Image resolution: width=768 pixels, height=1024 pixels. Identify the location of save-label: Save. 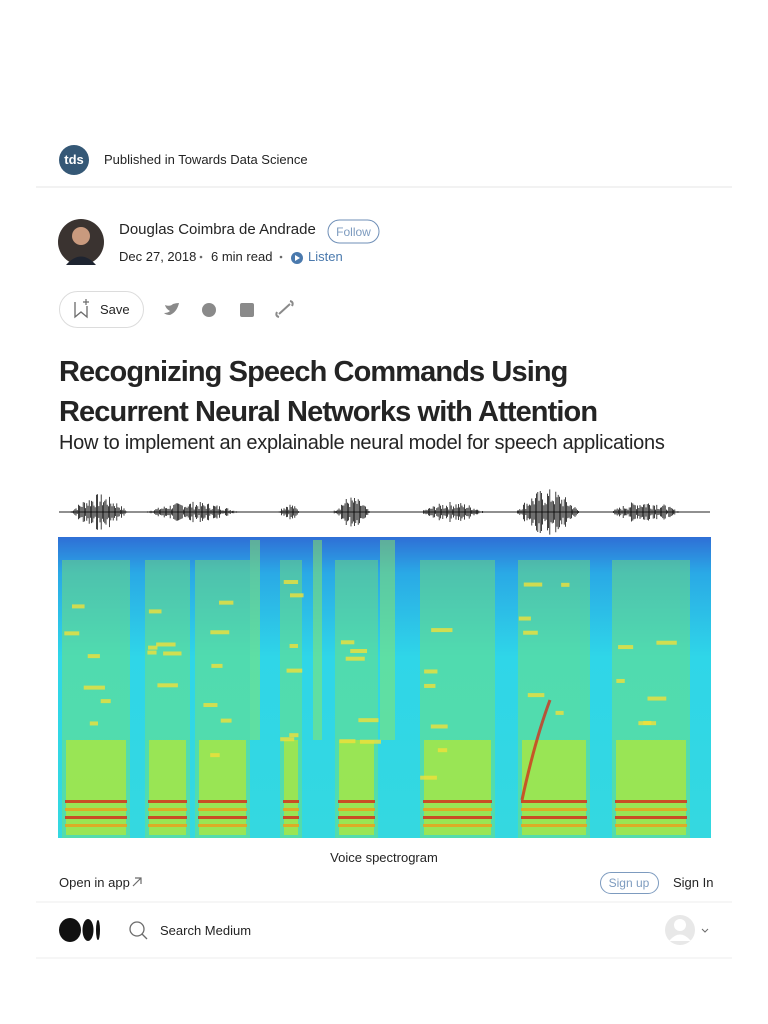
(115, 309).